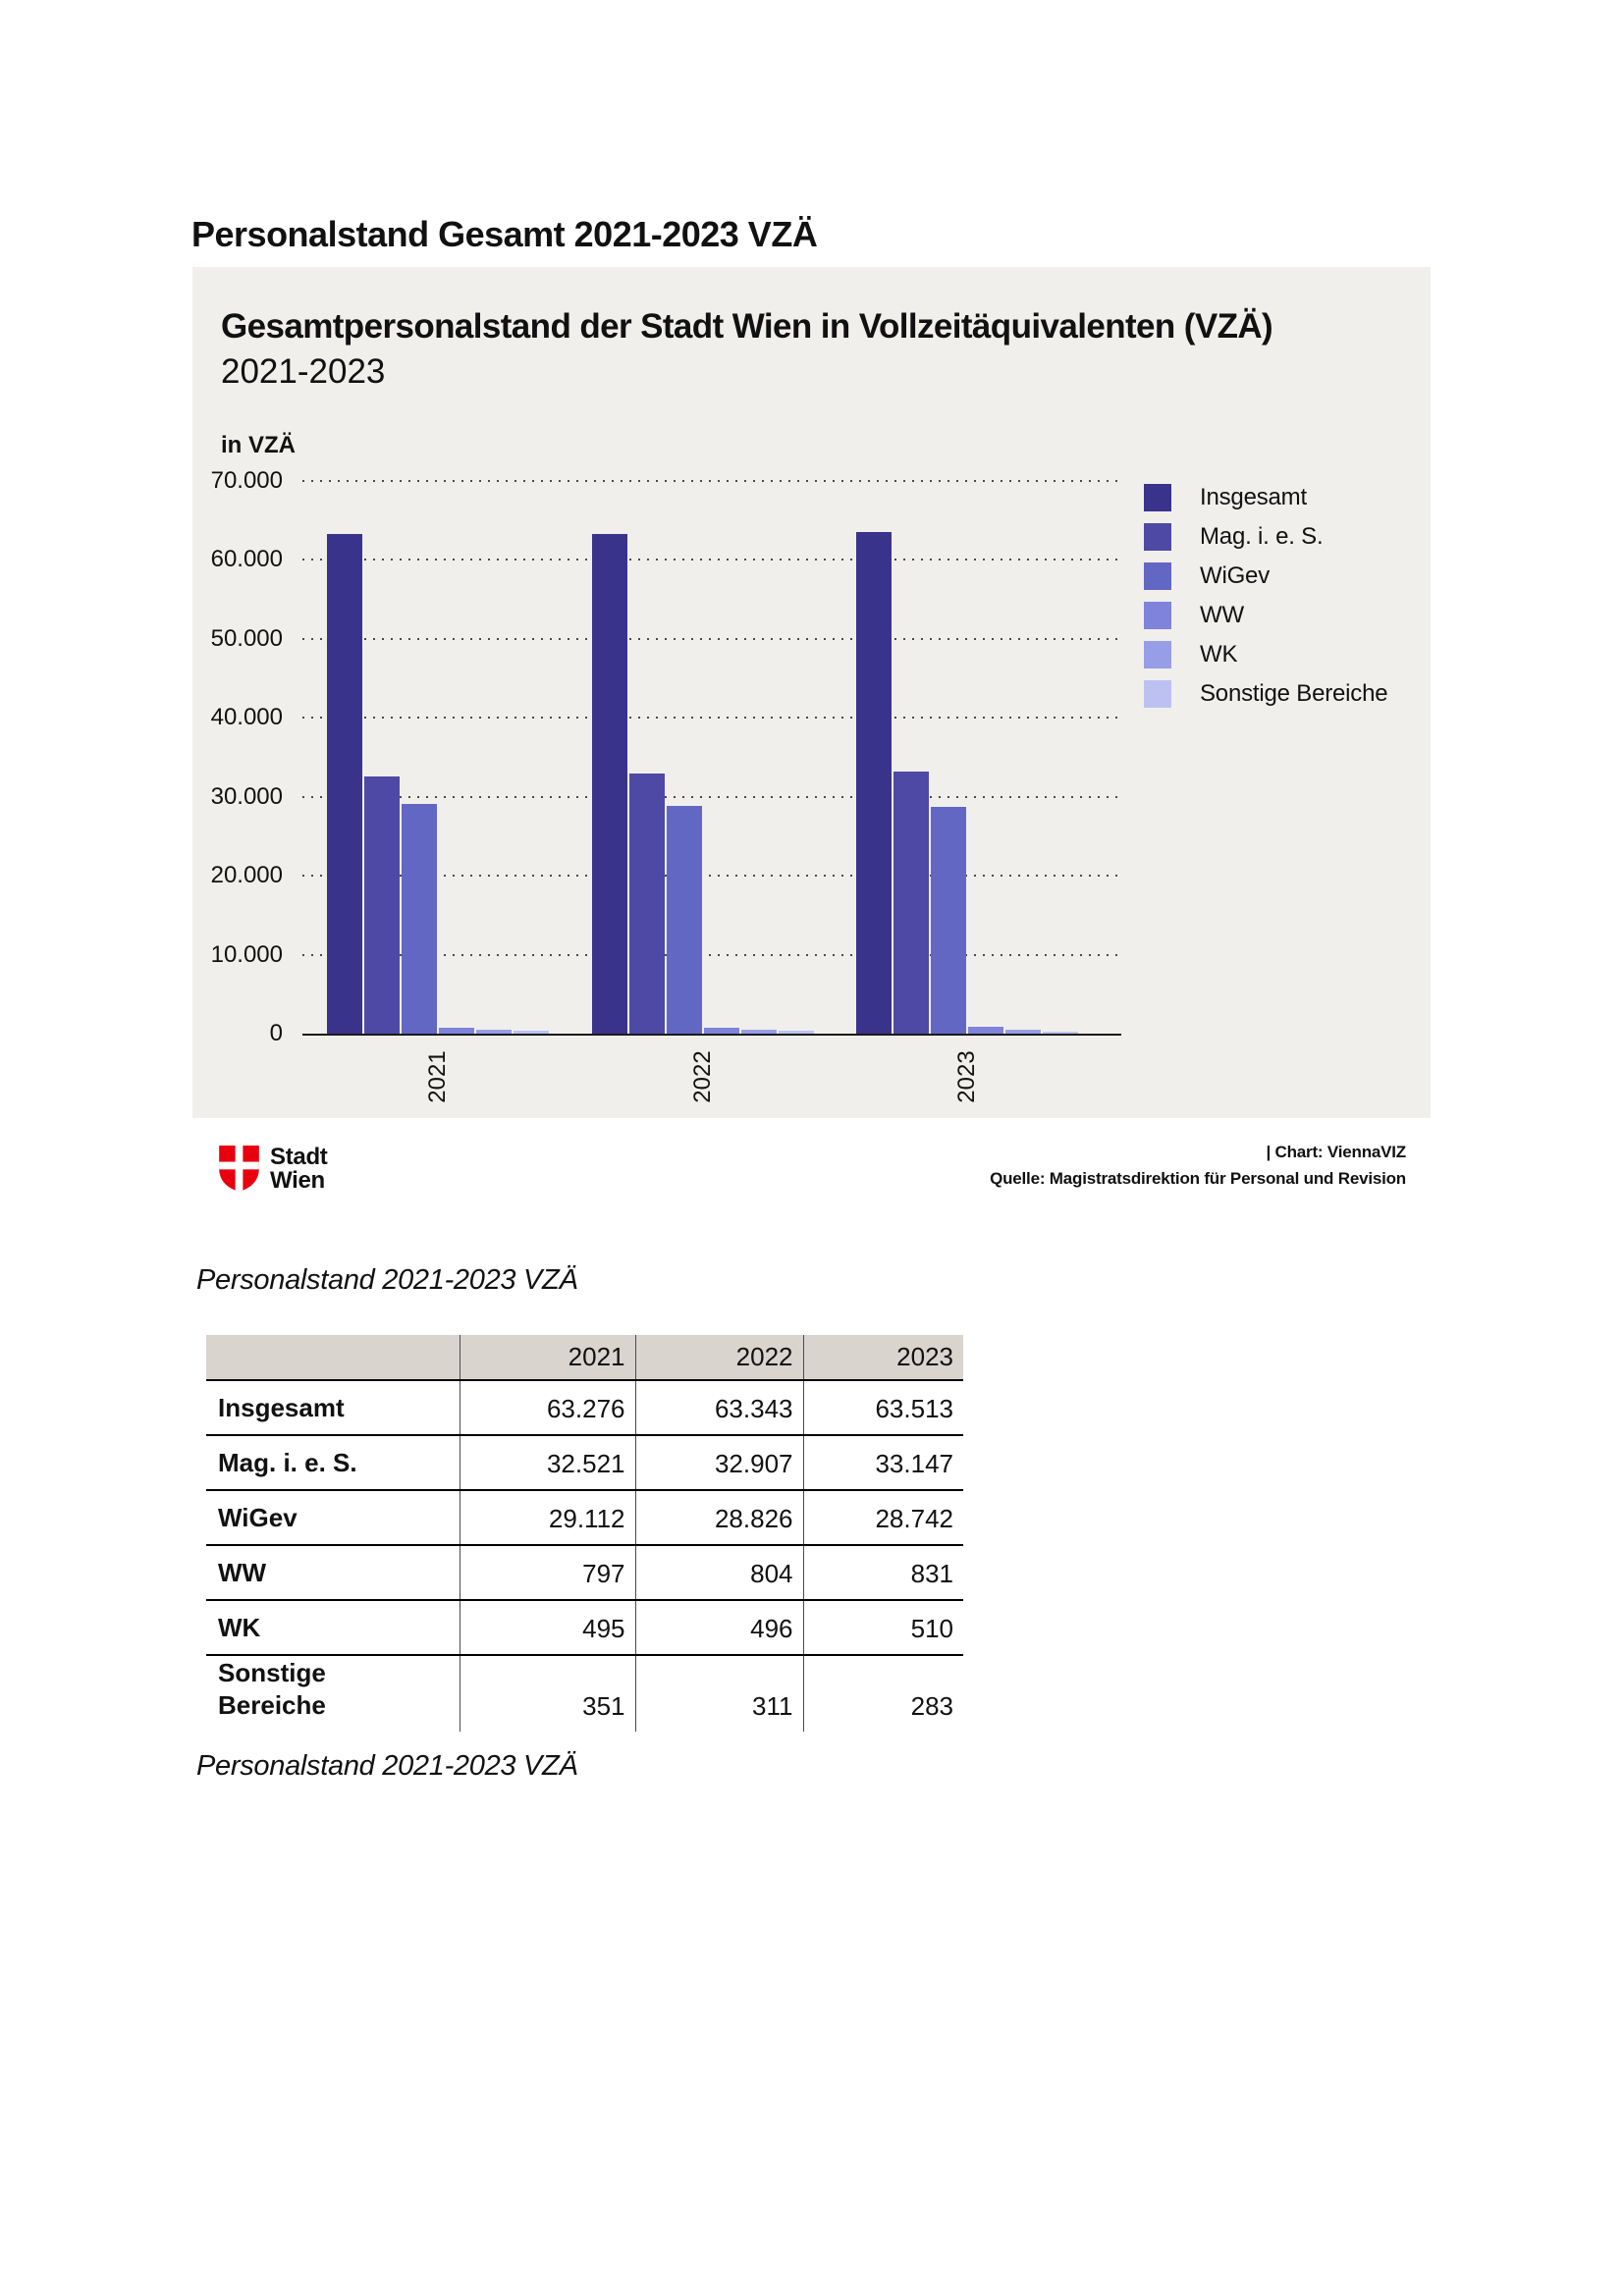 Image resolution: width=1624 pixels, height=2296 pixels. I want to click on bar-sonstige-bereiche-2022, so click(796, 1033).